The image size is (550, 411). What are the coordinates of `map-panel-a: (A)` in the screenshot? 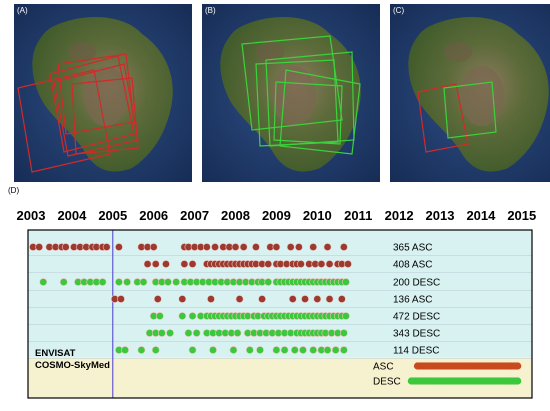 It's located at (103, 93).